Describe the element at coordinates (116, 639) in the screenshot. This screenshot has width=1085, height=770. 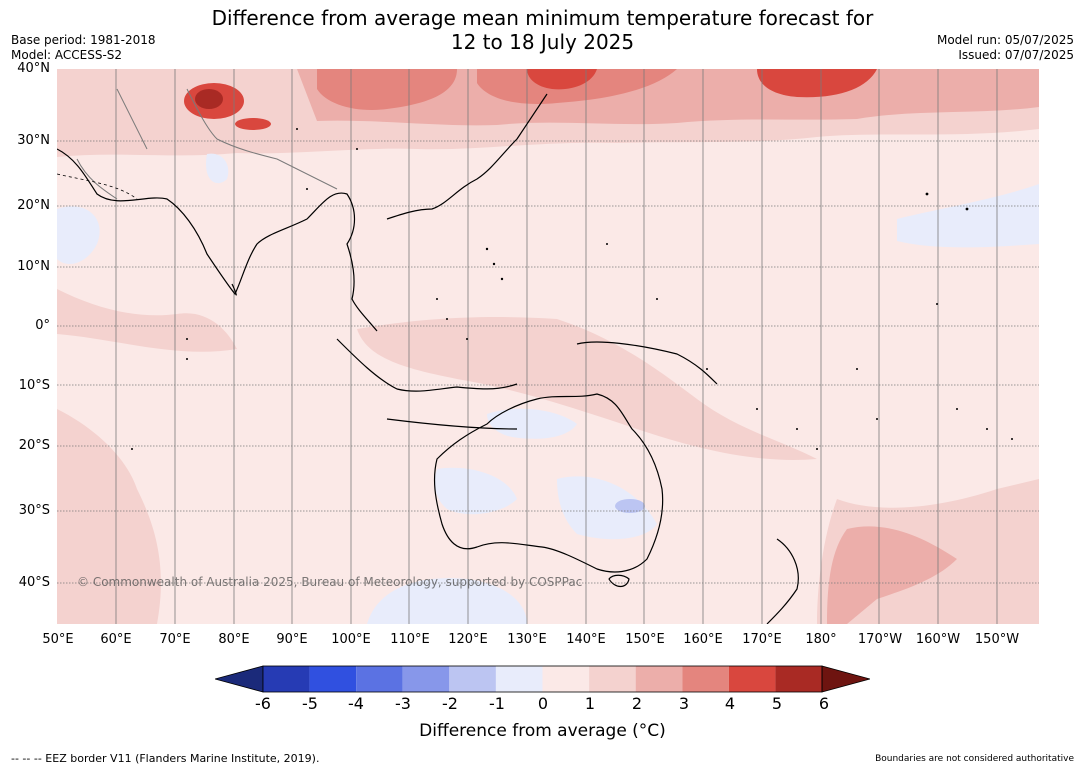
I see `lon-label-60e: 60°E` at that location.